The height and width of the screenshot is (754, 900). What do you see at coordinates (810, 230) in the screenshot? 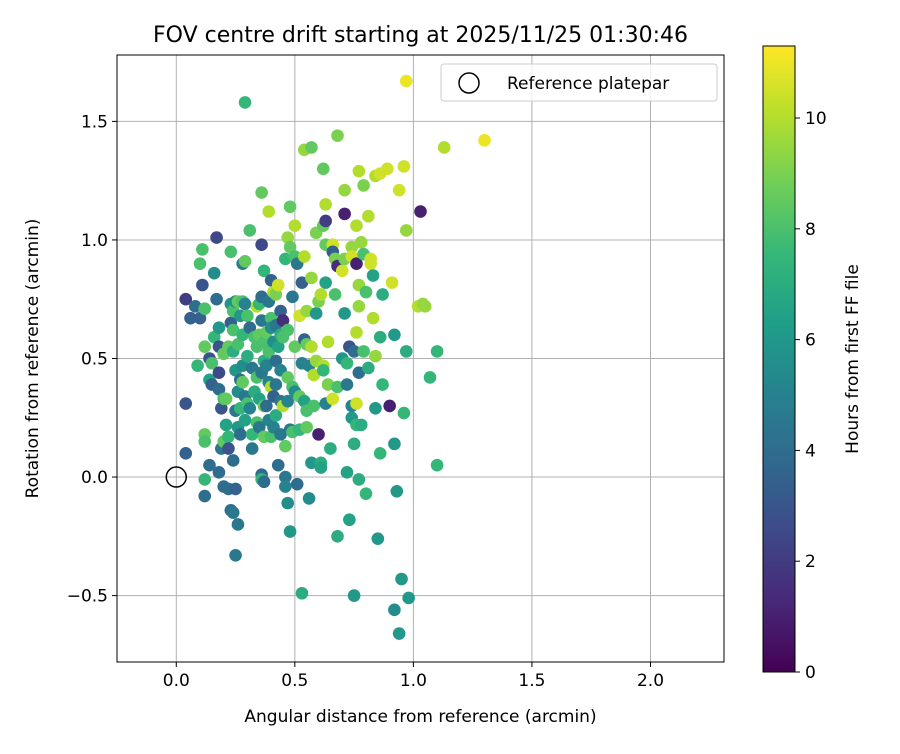
I see `colorbar-tick-label: 8` at bounding box center [810, 230].